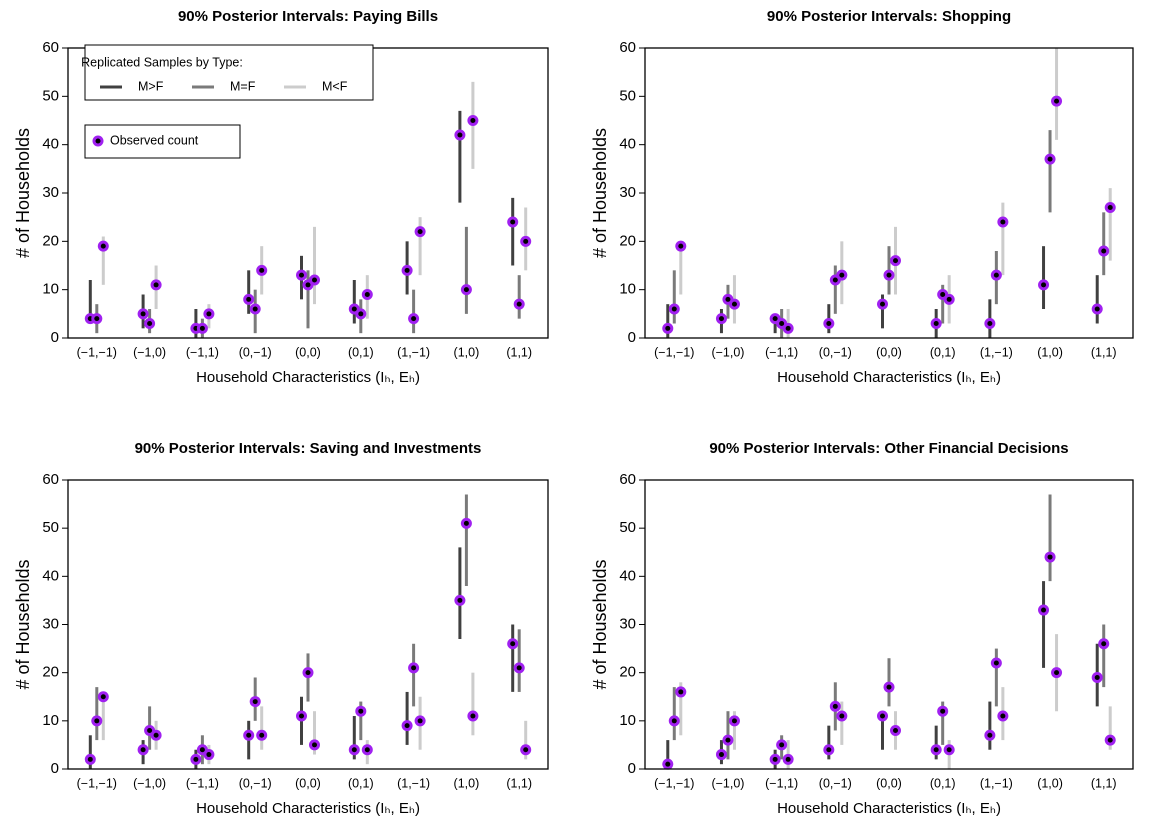 The image size is (1163, 829). What do you see at coordinates (162, 62) in the screenshot?
I see `legend-title: Replicated Samples by Type:` at bounding box center [162, 62].